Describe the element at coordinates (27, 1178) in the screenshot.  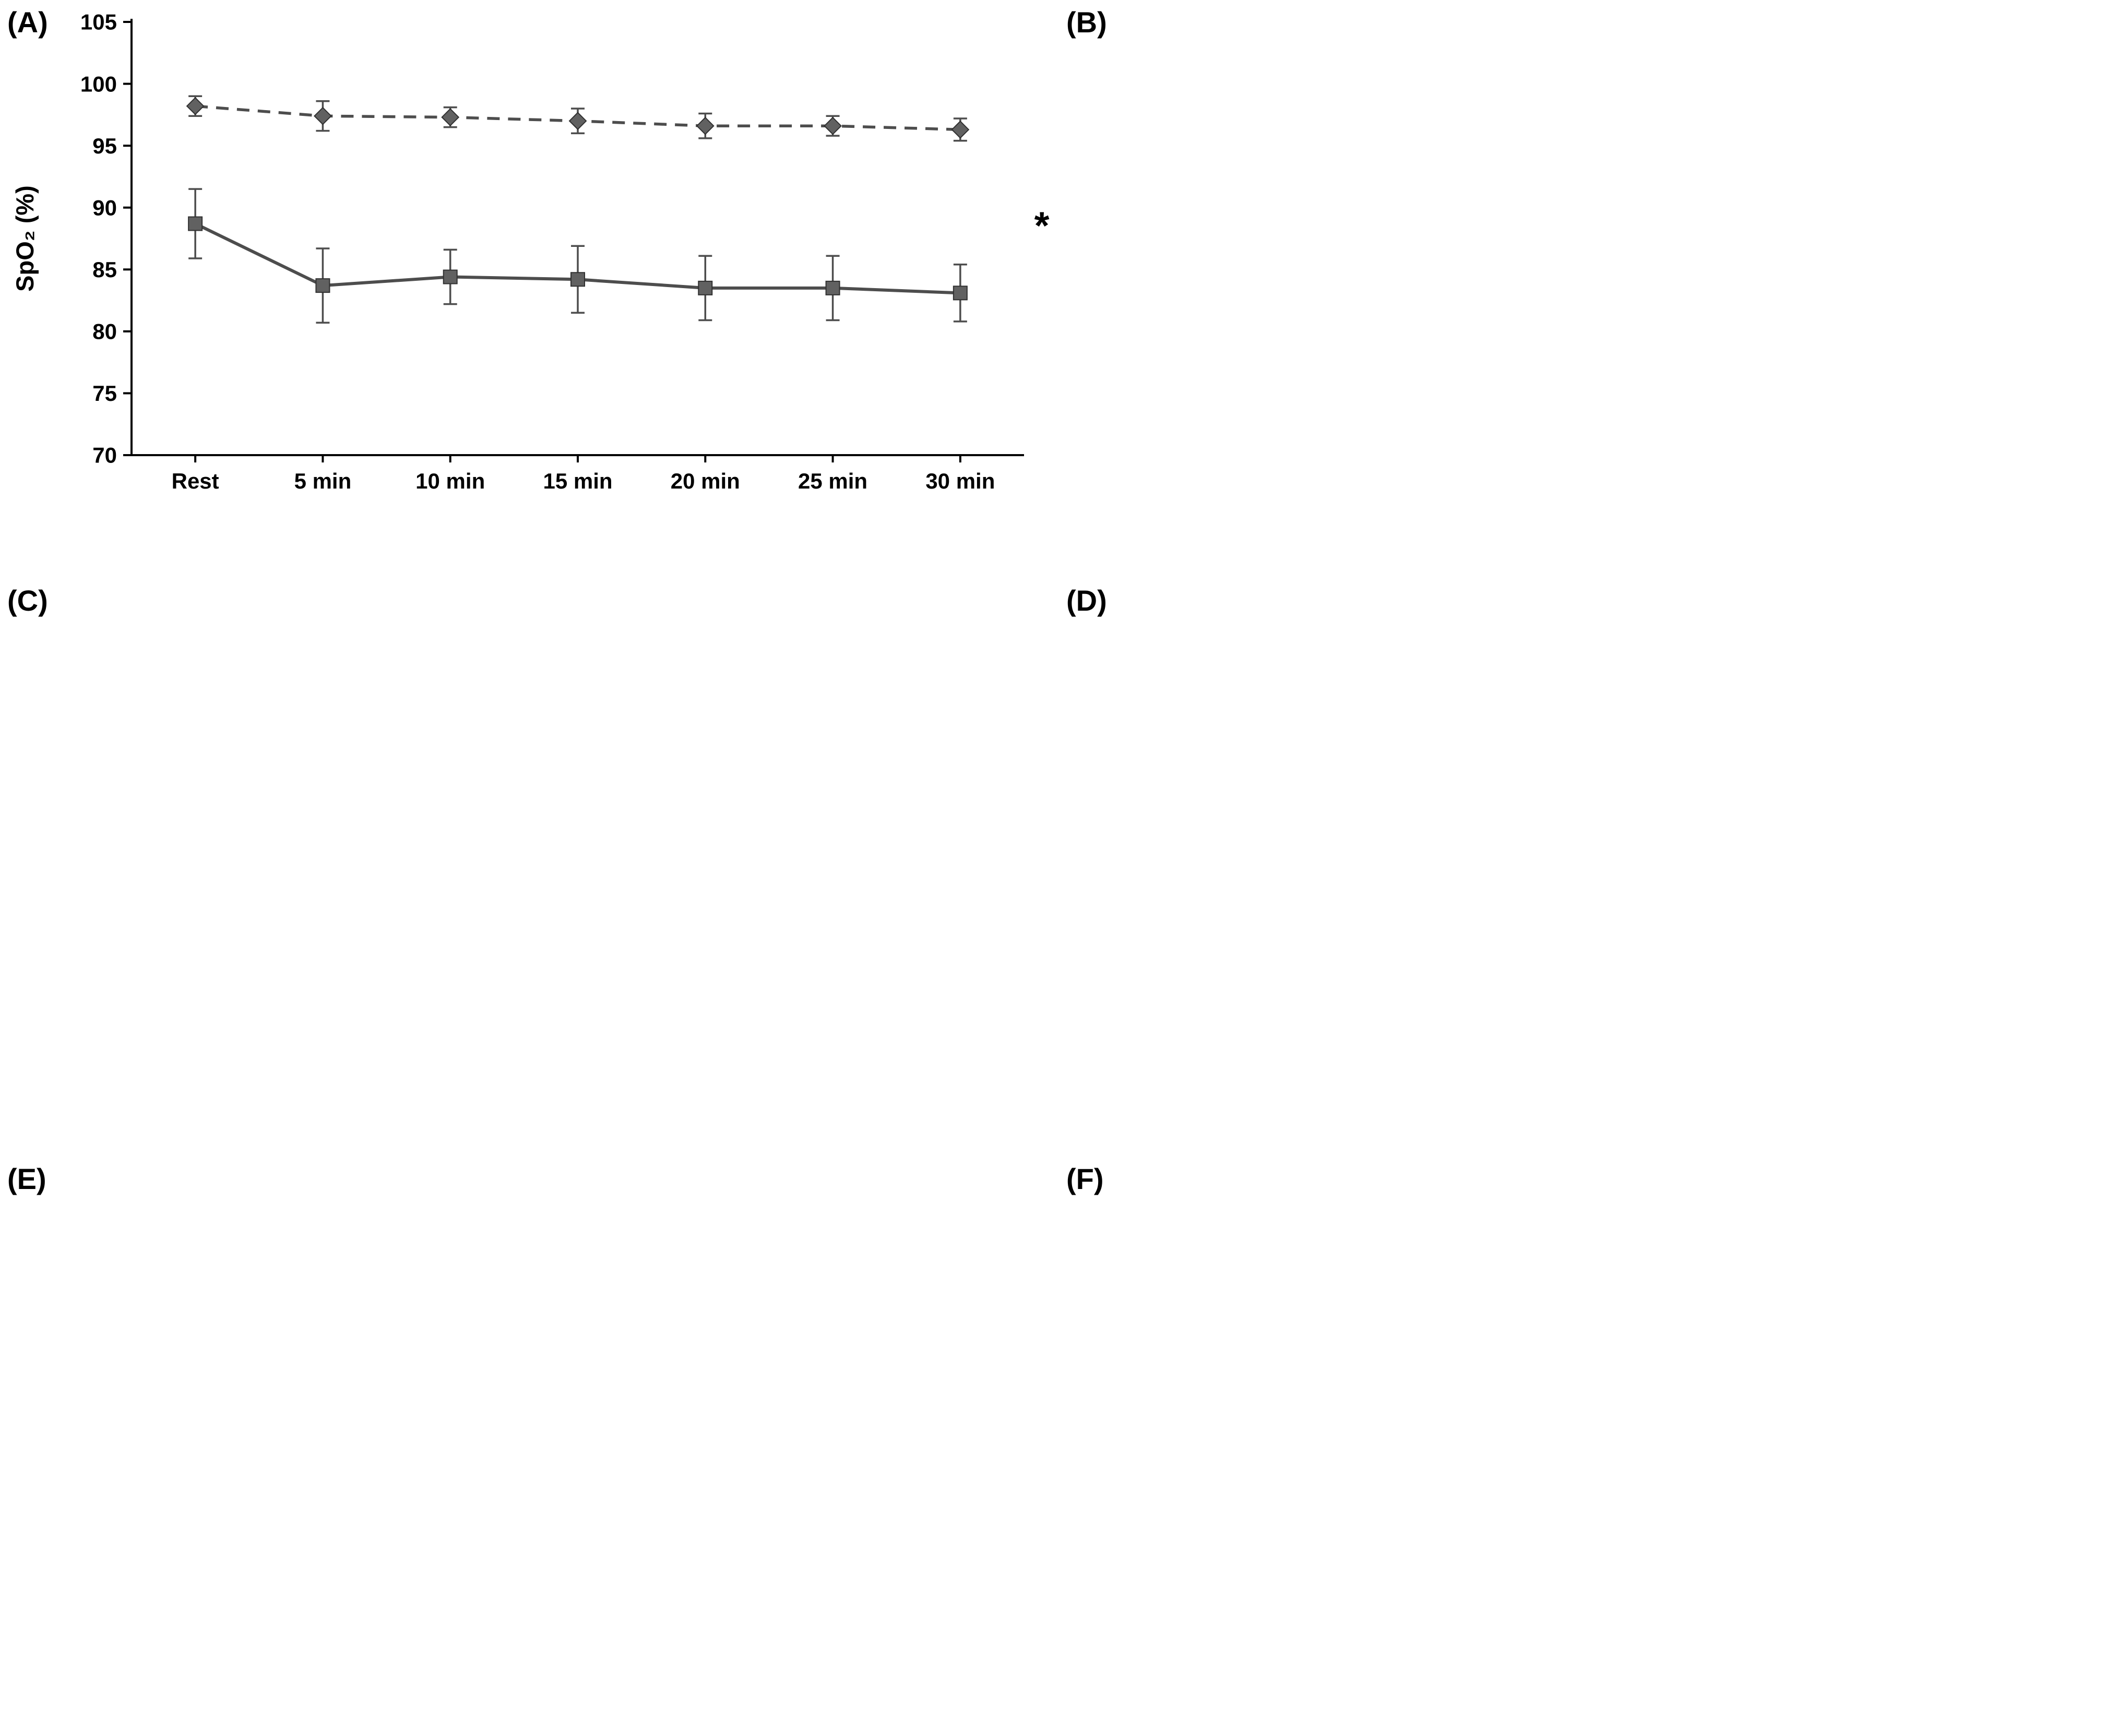
I see `panel-letter-e: (E)` at that location.